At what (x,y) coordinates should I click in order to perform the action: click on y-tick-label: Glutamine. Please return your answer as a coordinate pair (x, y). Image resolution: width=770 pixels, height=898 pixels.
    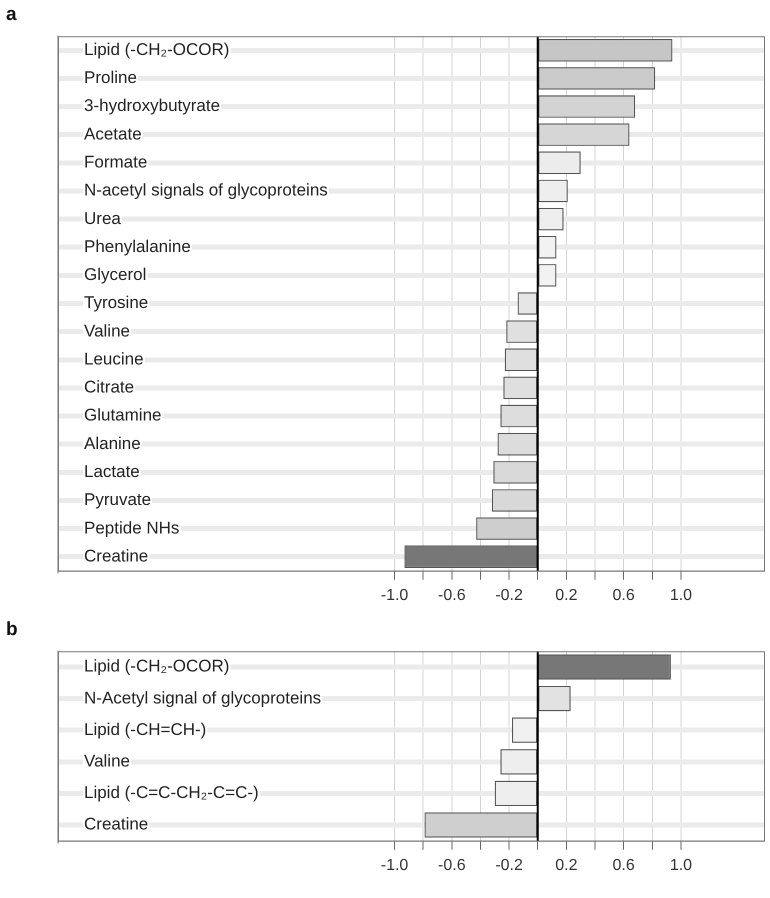
    Looking at the image, I should click on (123, 415).